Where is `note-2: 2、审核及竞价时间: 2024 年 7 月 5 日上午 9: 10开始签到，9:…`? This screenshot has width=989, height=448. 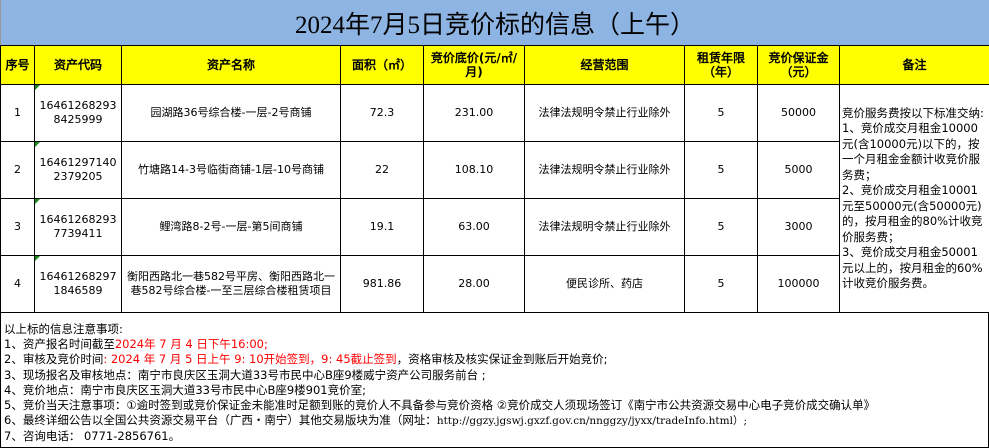
note-2: 2、审核及竞价时间: 2024 年 7 月 5 日上午 9: 10开始签到，9:… is located at coordinates (494, 359).